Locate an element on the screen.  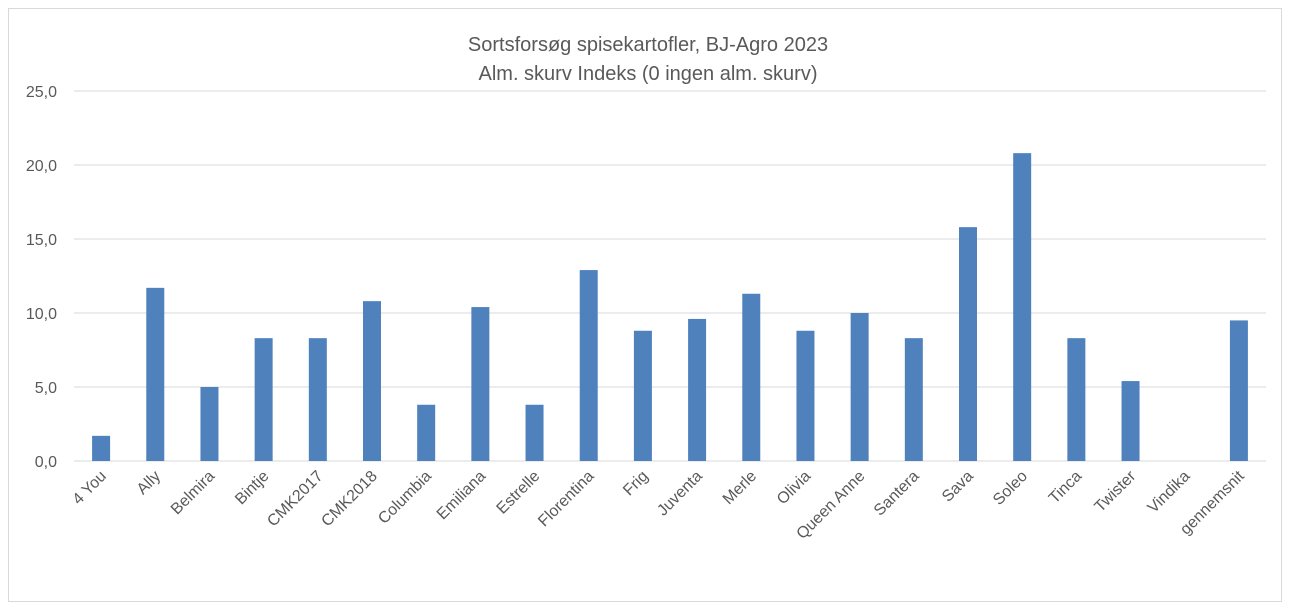
y-axis: 0,0 5,0 10,0 15,0 20,0 25,0 is located at coordinates (41, 277).